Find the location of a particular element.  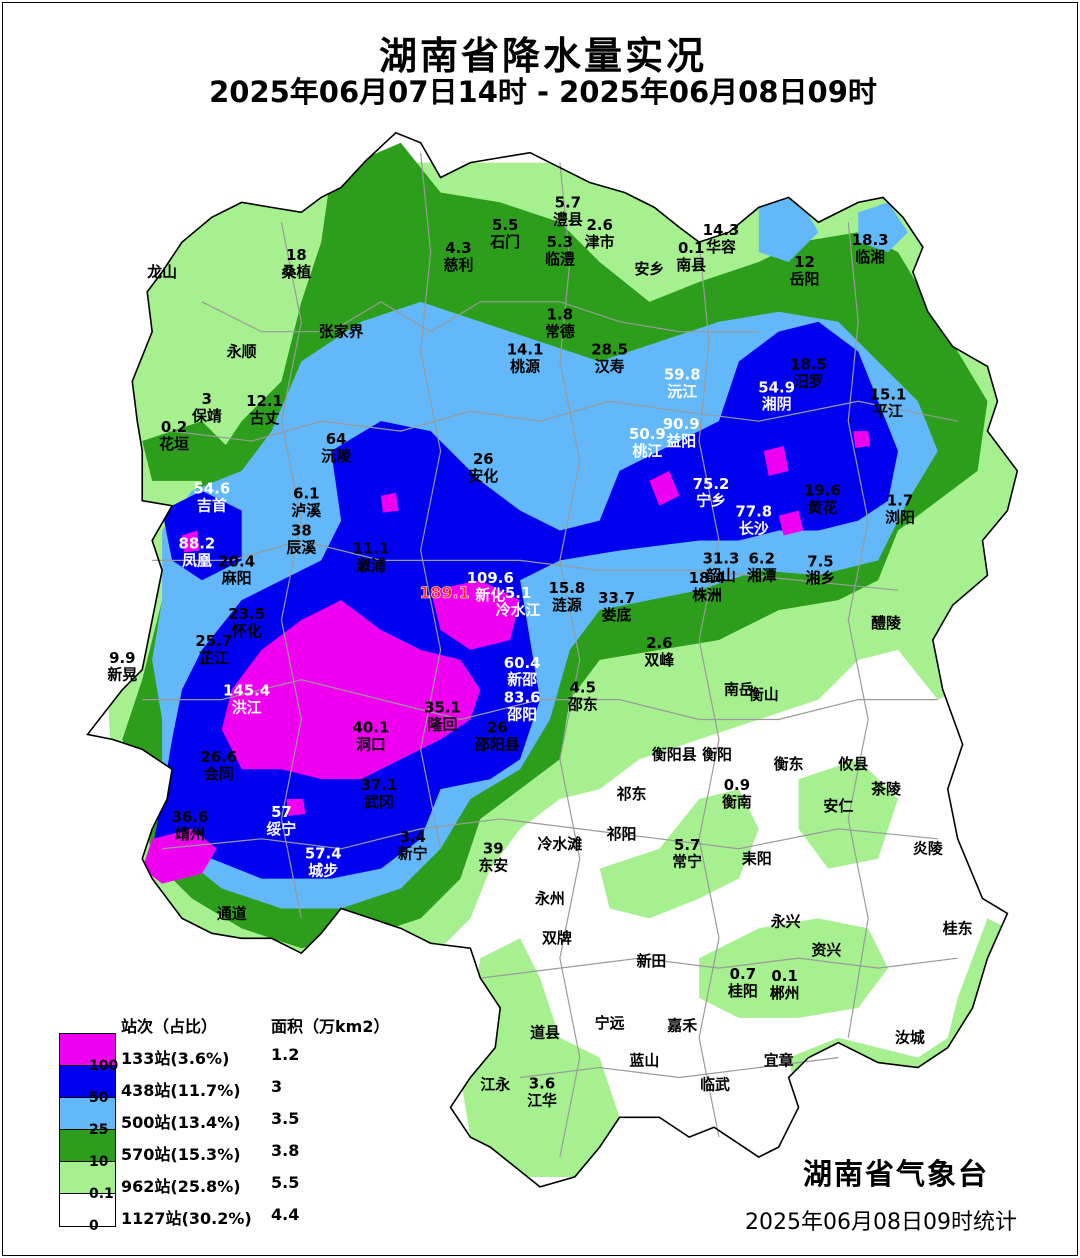

place-label: 145.4洪江 is located at coordinates (246, 699).